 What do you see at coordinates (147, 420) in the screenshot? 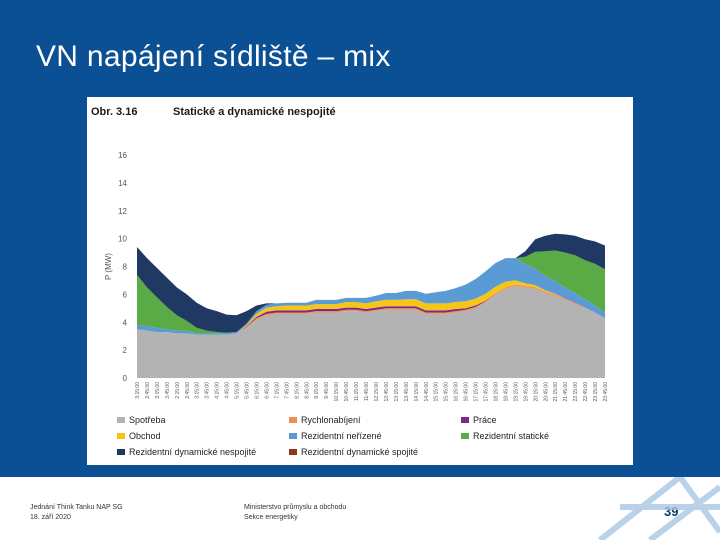
I see `legend-label: Spotřeba` at bounding box center [147, 420].